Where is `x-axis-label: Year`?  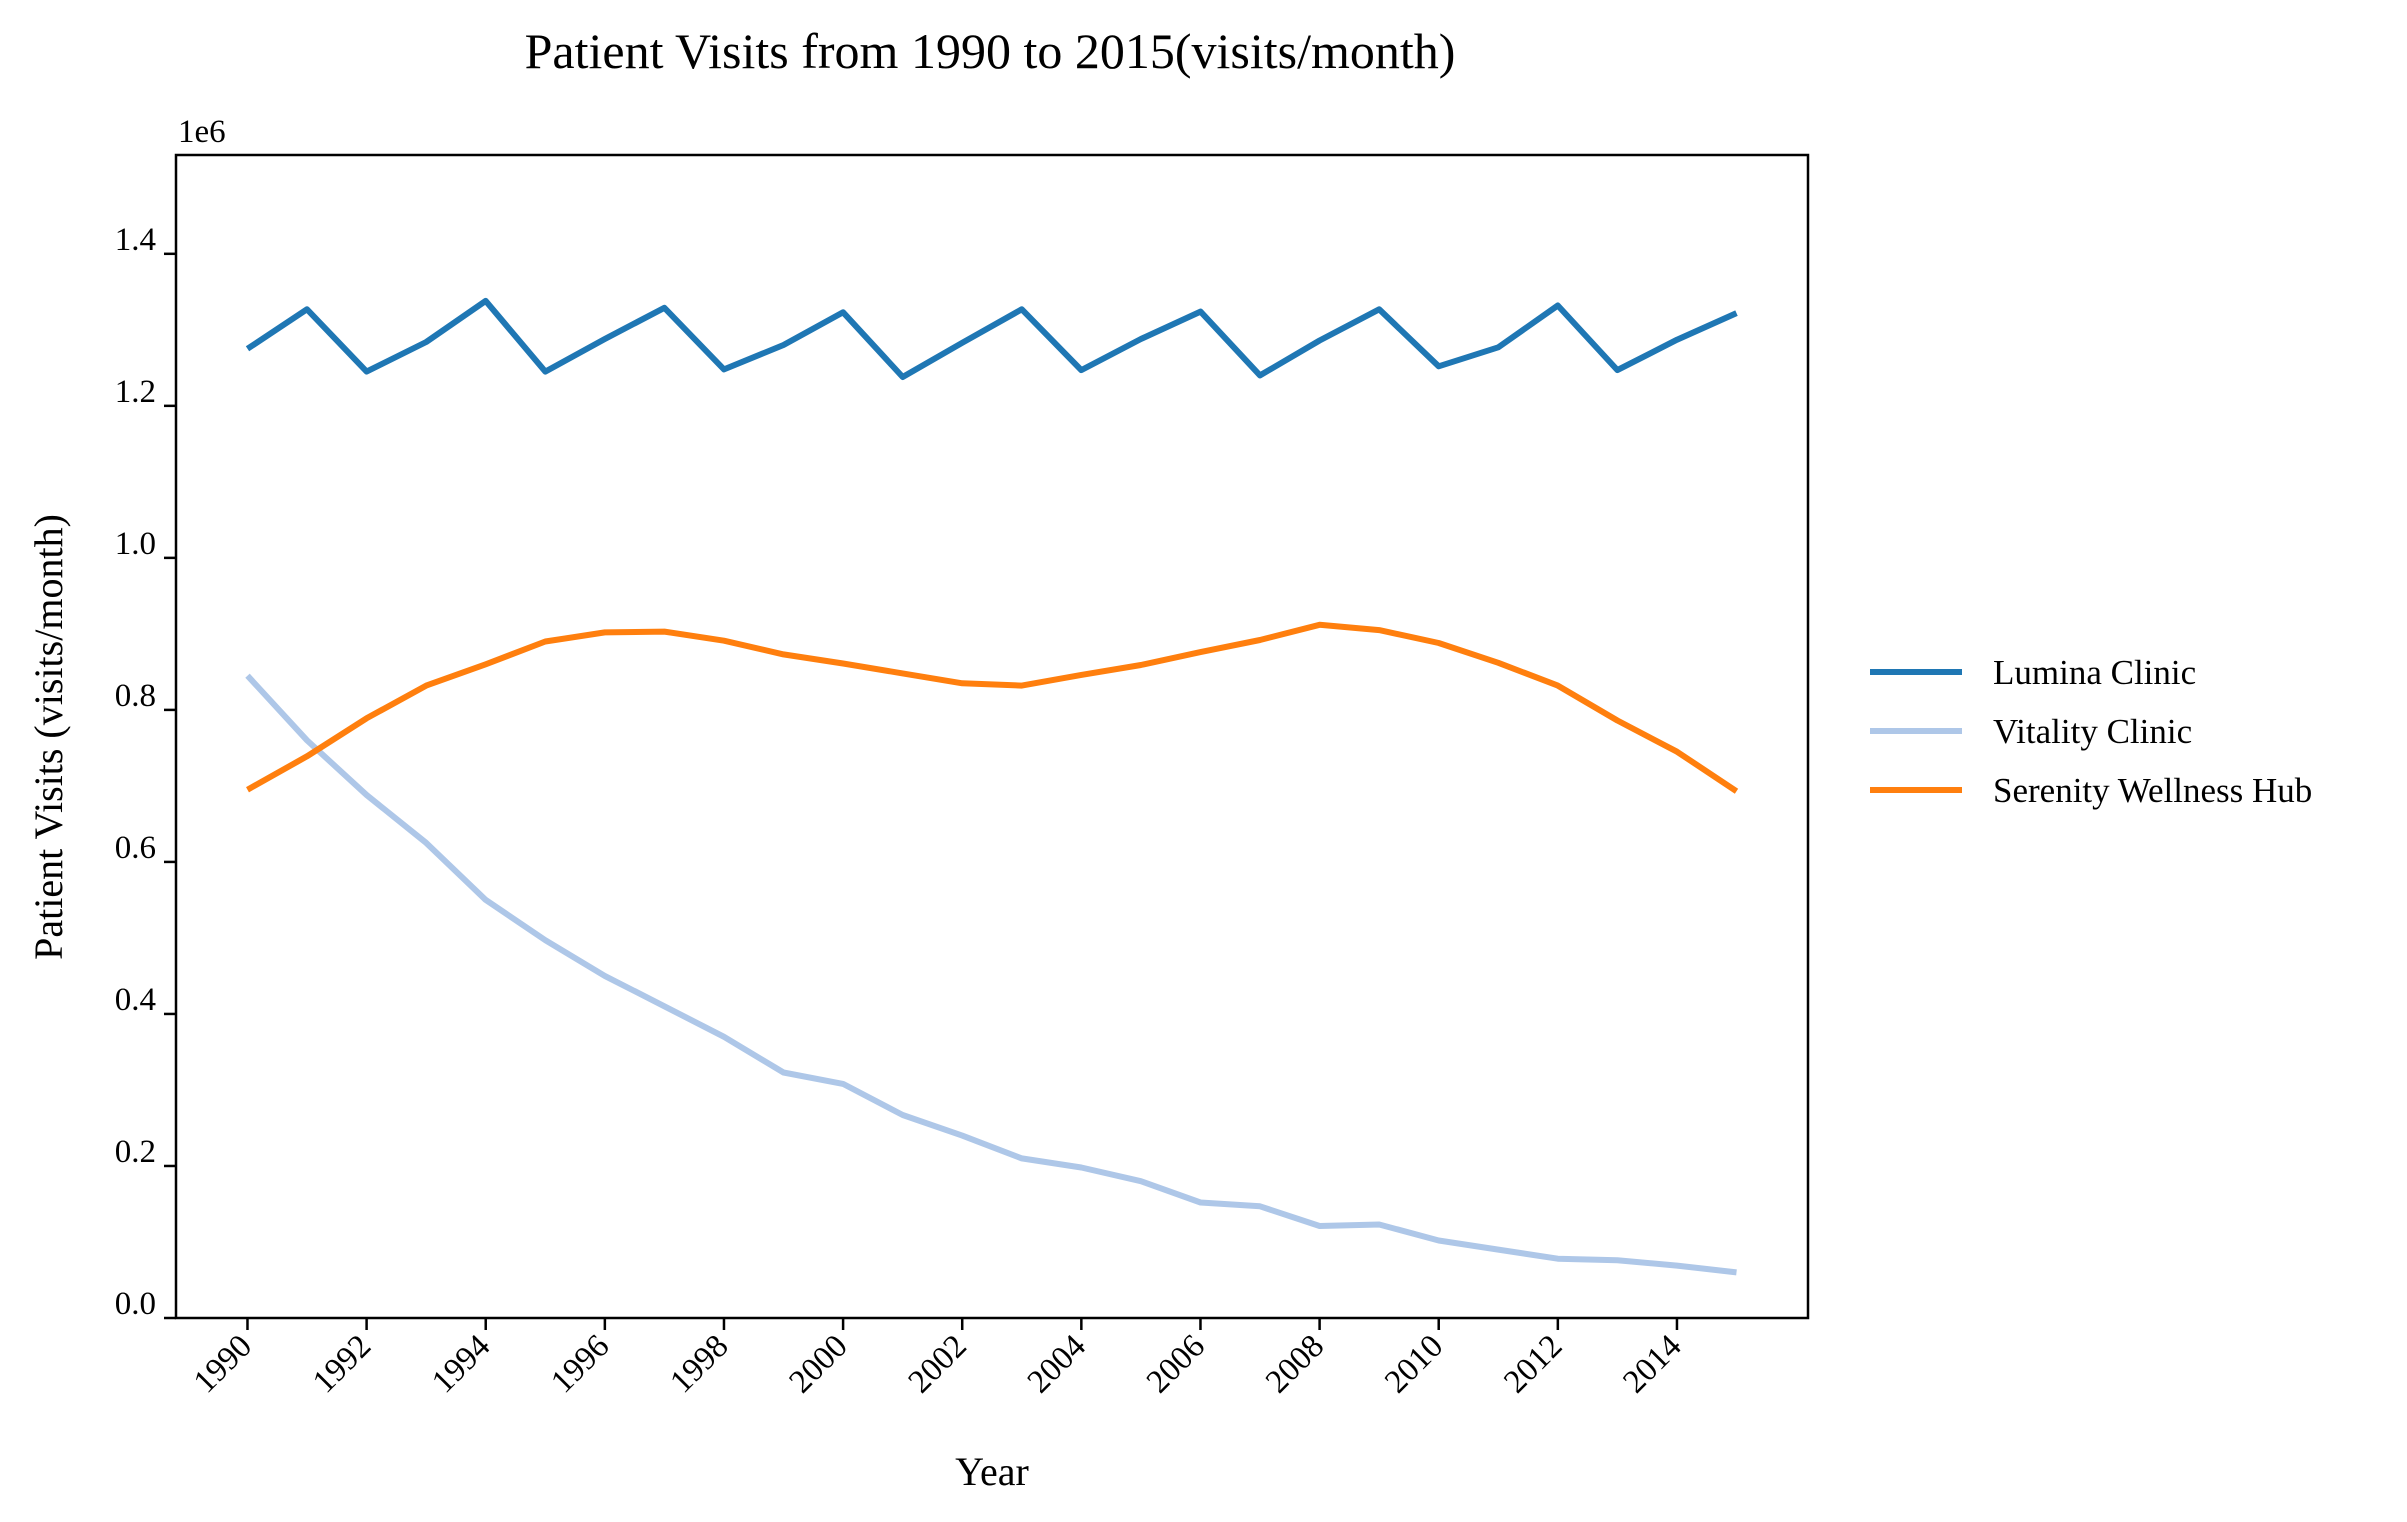
x-axis-label: Year is located at coordinates (992, 1471).